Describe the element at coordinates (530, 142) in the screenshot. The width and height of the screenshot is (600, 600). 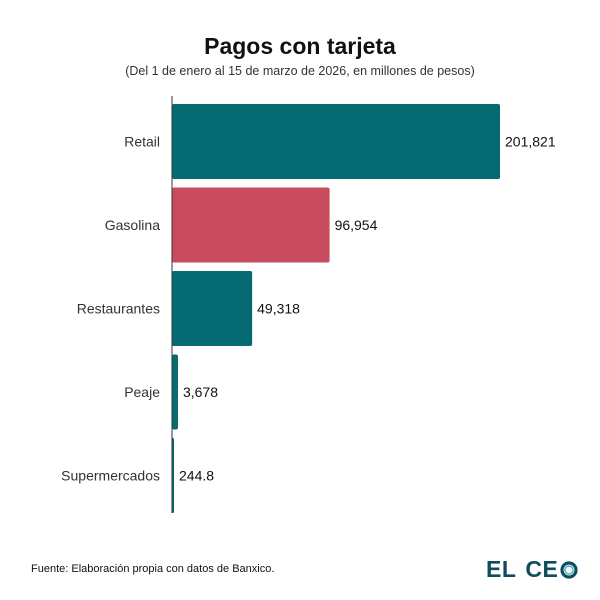
I see `value-label-retail: 201,821` at that location.